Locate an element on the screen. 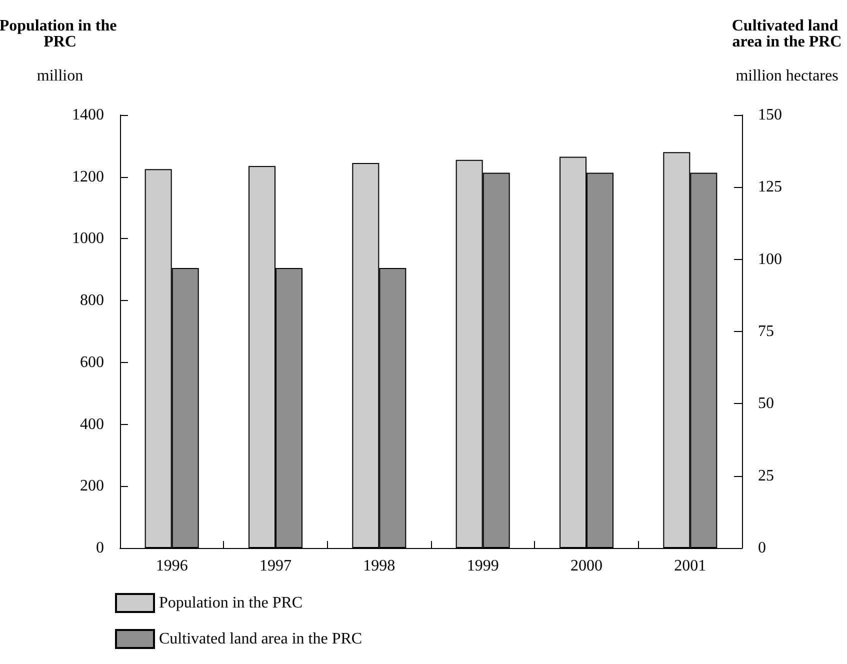 The height and width of the screenshot is (664, 847). y-axis-title: Population in the PRC is located at coordinates (60, 34).